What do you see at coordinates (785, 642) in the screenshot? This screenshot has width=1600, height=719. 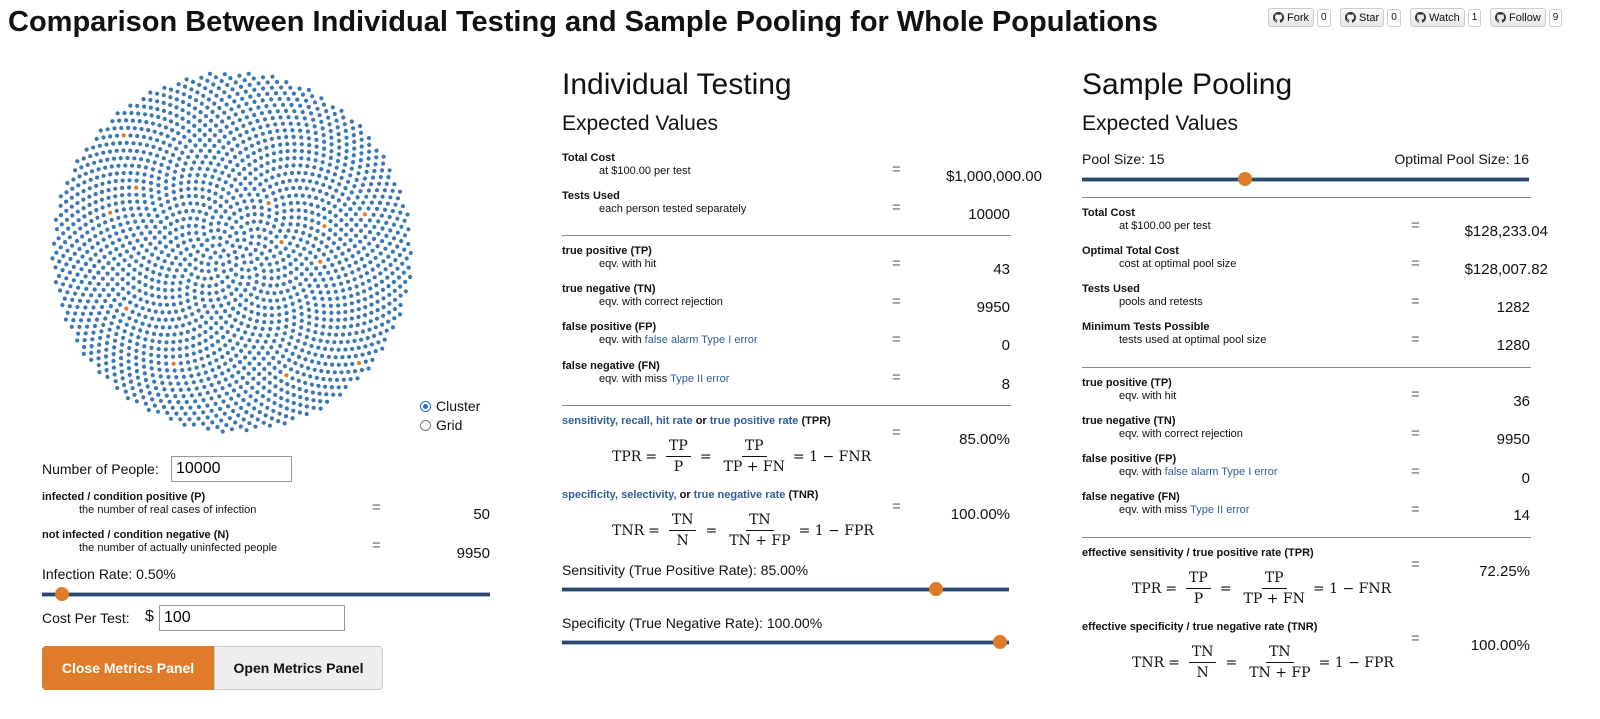 I see `specificity-slider-track` at bounding box center [785, 642].